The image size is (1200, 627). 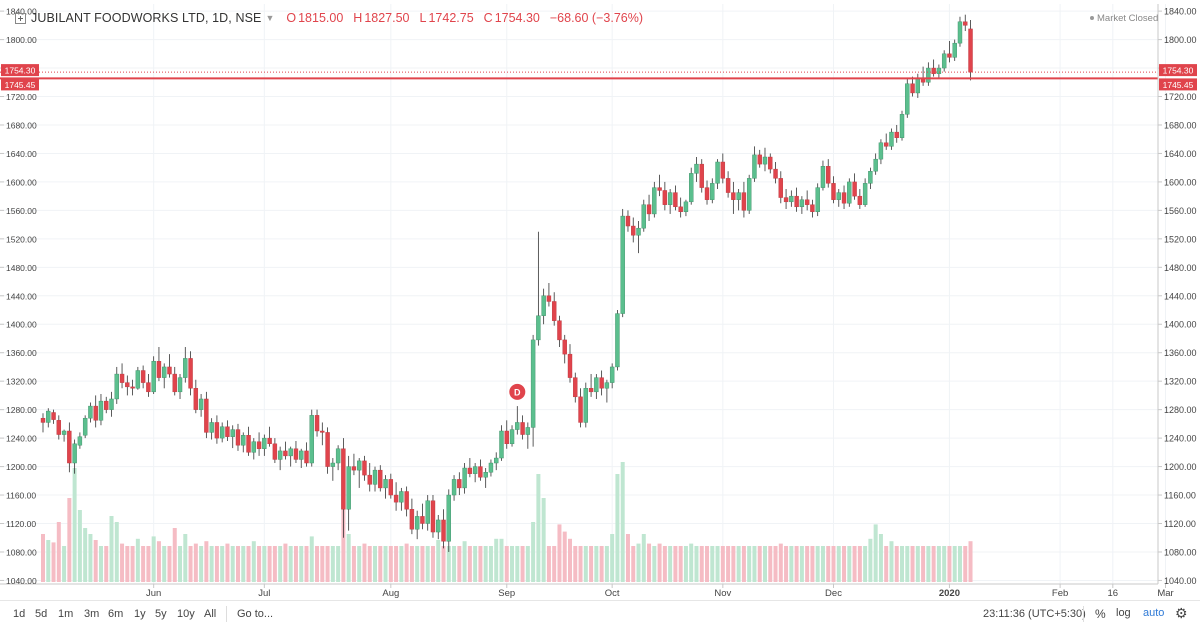 What do you see at coordinates (1154, 613) in the screenshot?
I see `auto-scale-button: auto` at bounding box center [1154, 613].